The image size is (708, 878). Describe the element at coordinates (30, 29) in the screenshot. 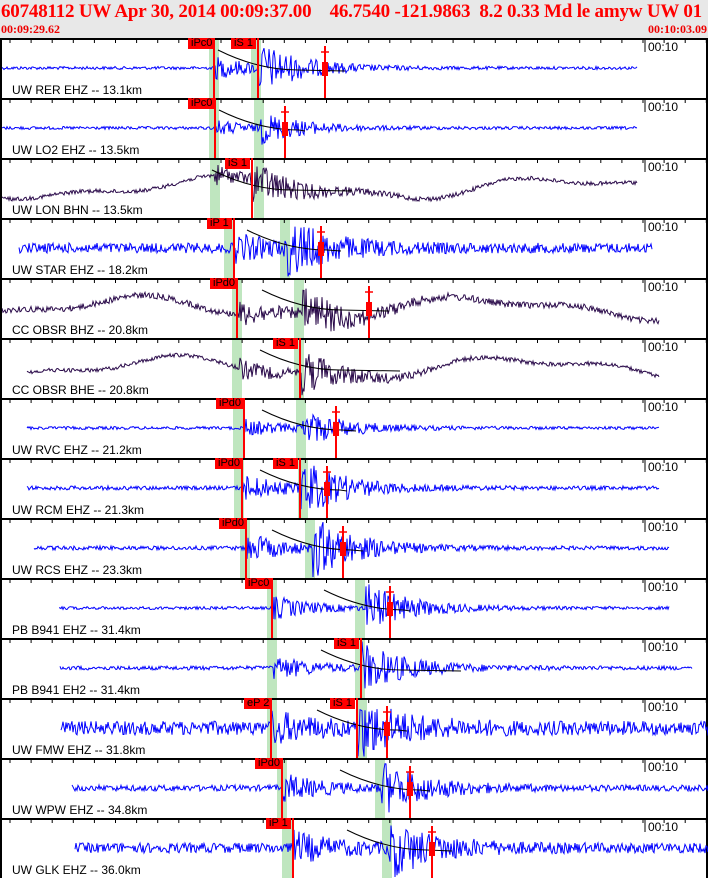

I see `window-start-time: 00:09:29.62` at that location.